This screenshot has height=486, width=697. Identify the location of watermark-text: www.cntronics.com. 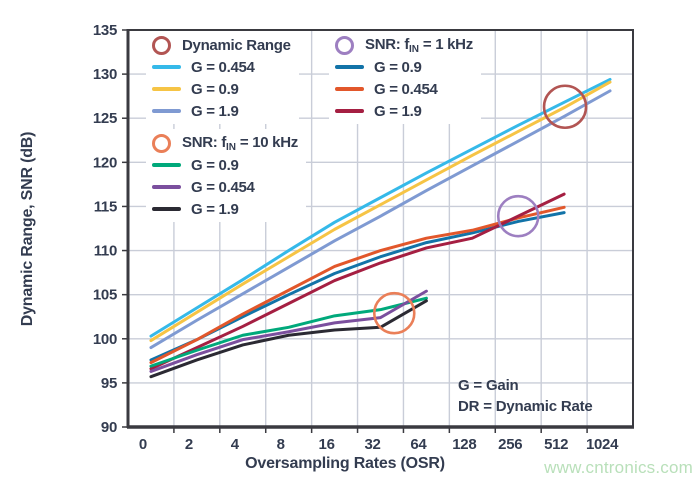
(618, 467).